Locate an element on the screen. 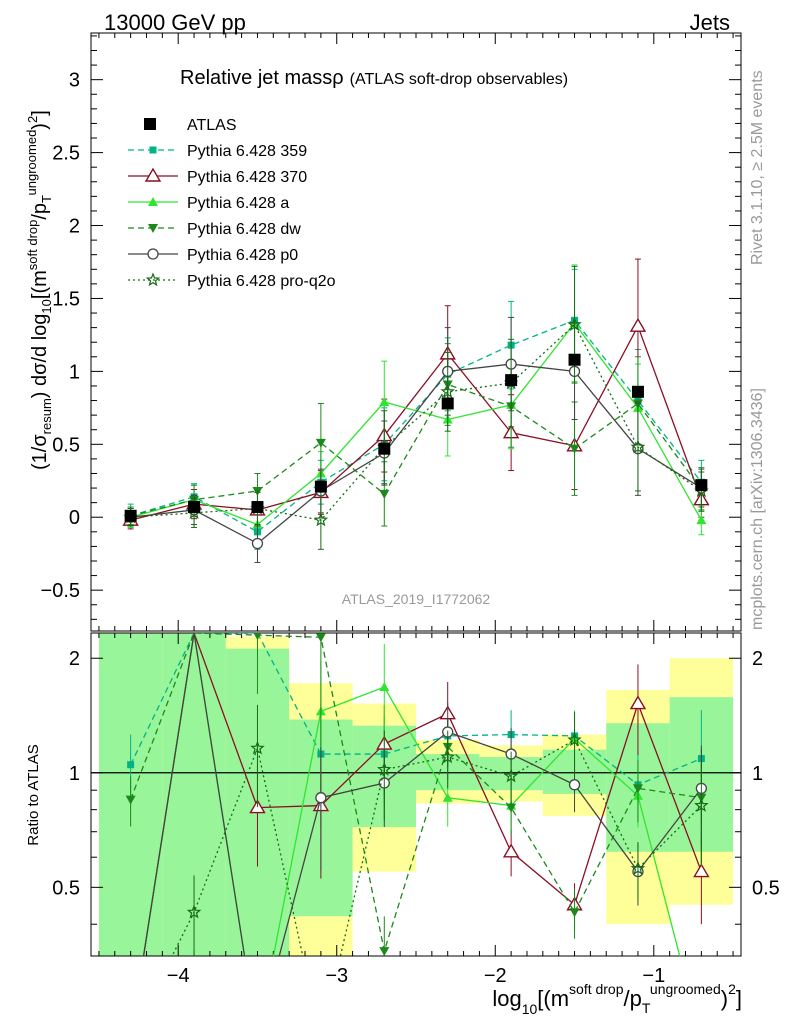 This screenshot has height=1024, width=786. y-tick-label: 0.5 is located at coordinates (66, 445).